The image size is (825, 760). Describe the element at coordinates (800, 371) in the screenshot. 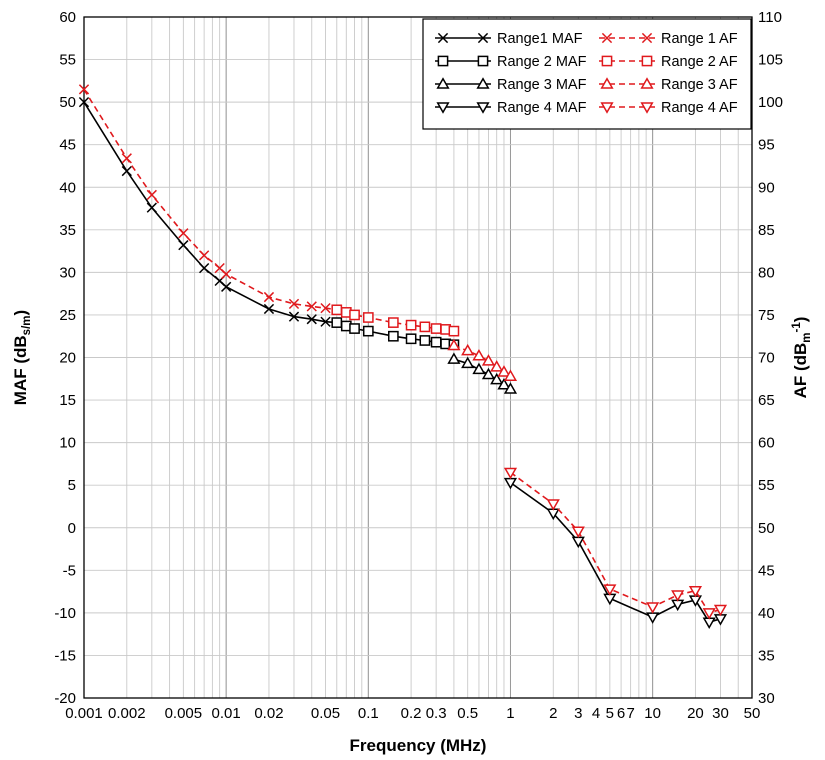

I see `y-axis-right-title-main: AF (dB` at that location.